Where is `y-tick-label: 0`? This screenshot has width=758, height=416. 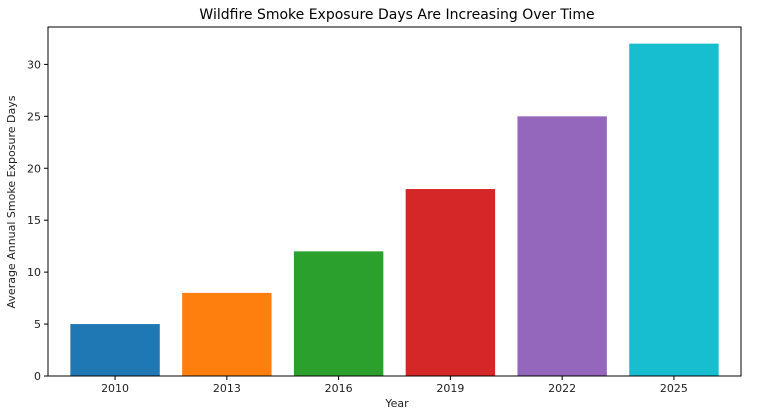
y-tick-label: 0 is located at coordinates (37, 376).